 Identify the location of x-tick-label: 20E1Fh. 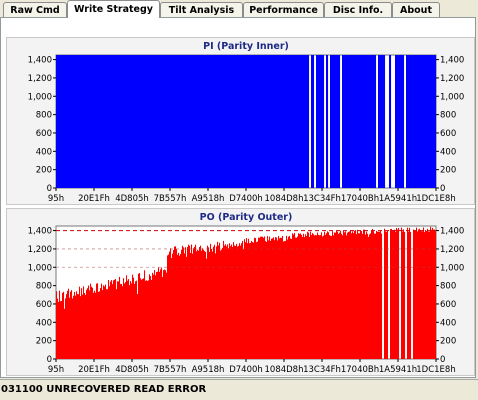
(94, 370).